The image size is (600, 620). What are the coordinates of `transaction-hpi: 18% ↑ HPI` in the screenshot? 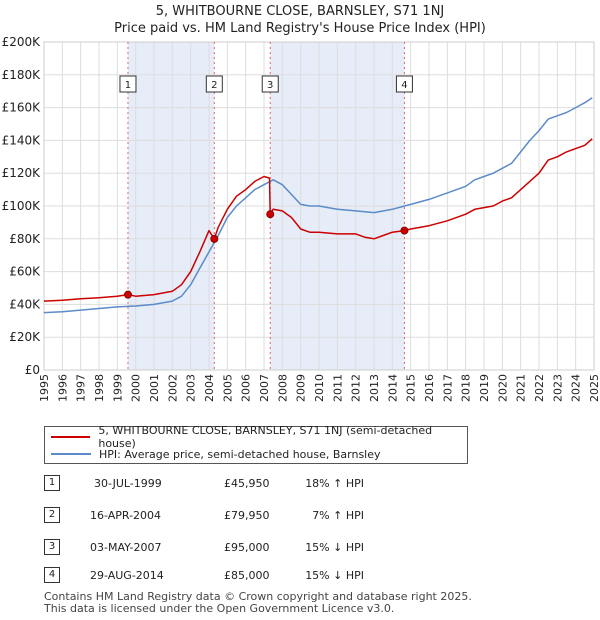 It's located at (334, 483).